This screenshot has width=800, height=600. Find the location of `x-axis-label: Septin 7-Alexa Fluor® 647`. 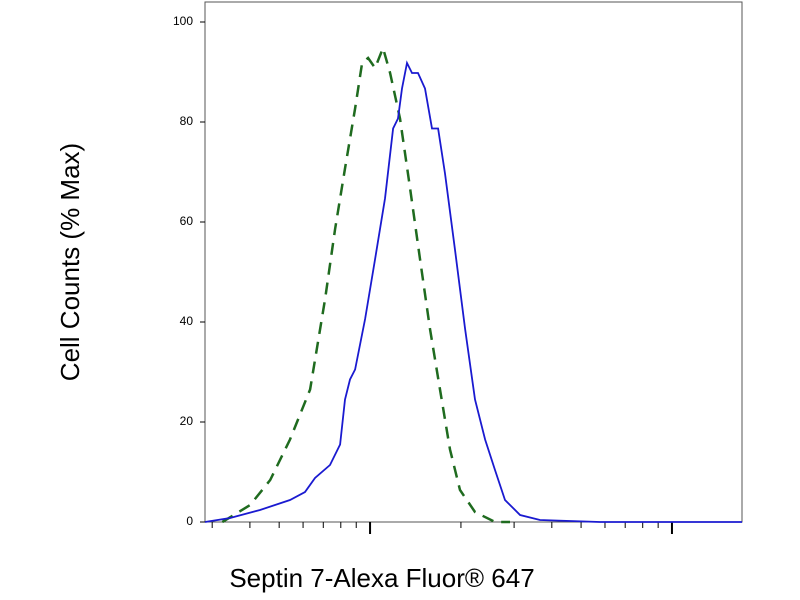

x-axis-label: Septin 7-Alexa Fluor® 647 is located at coordinates (381, 578).